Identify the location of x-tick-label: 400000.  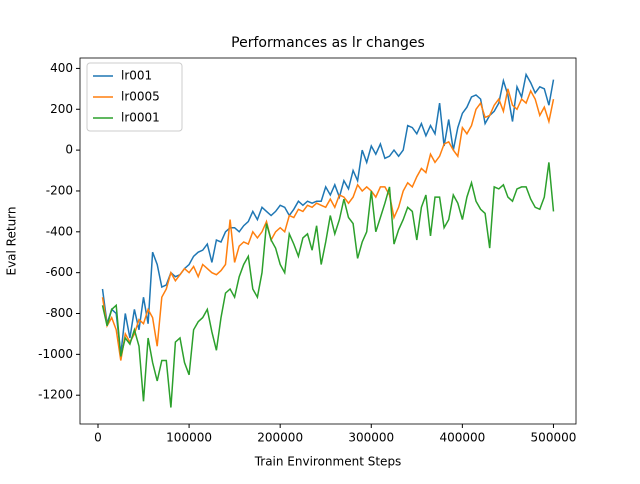
(462, 438).